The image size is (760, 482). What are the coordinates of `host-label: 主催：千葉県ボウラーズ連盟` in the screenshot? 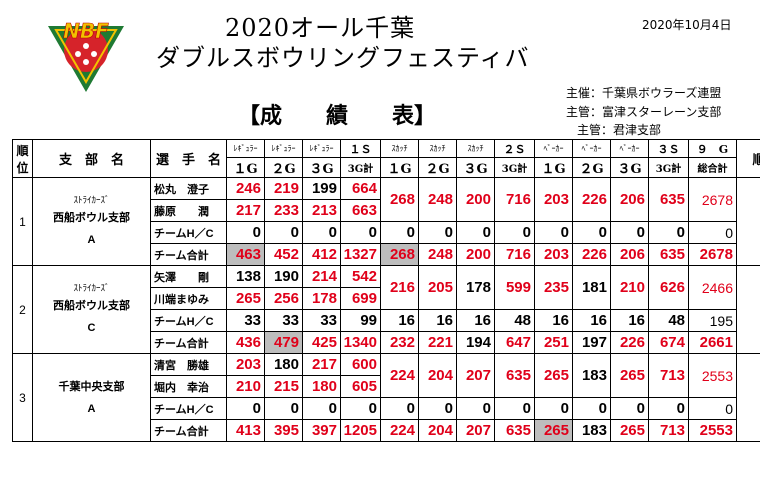 It's located at (644, 93).